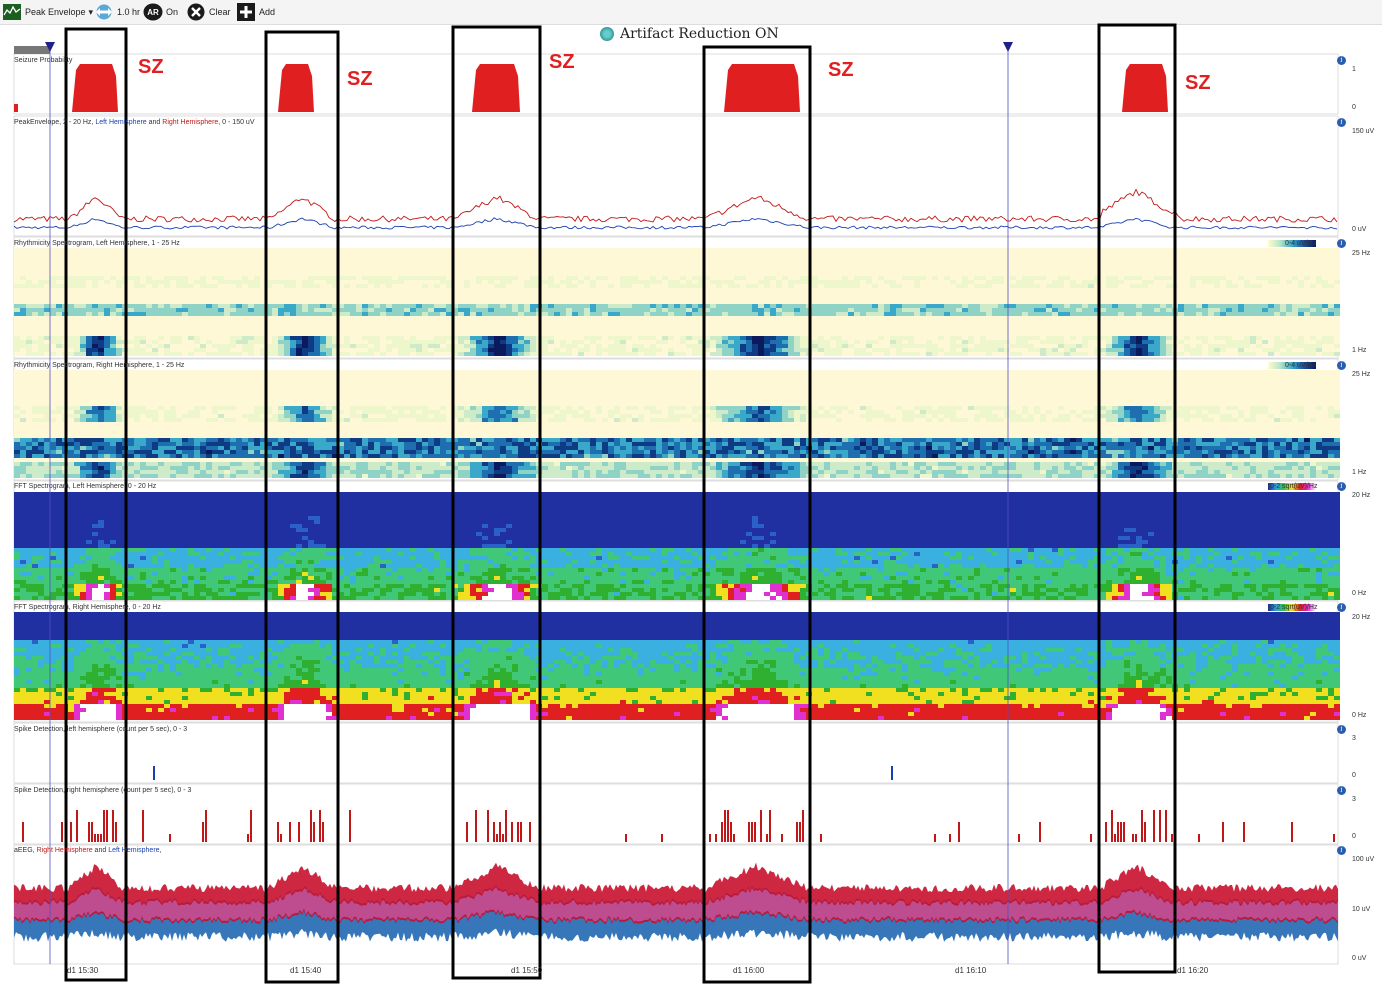  What do you see at coordinates (101, 850) in the screenshot?
I see `aeeg-title-and: and` at bounding box center [101, 850].